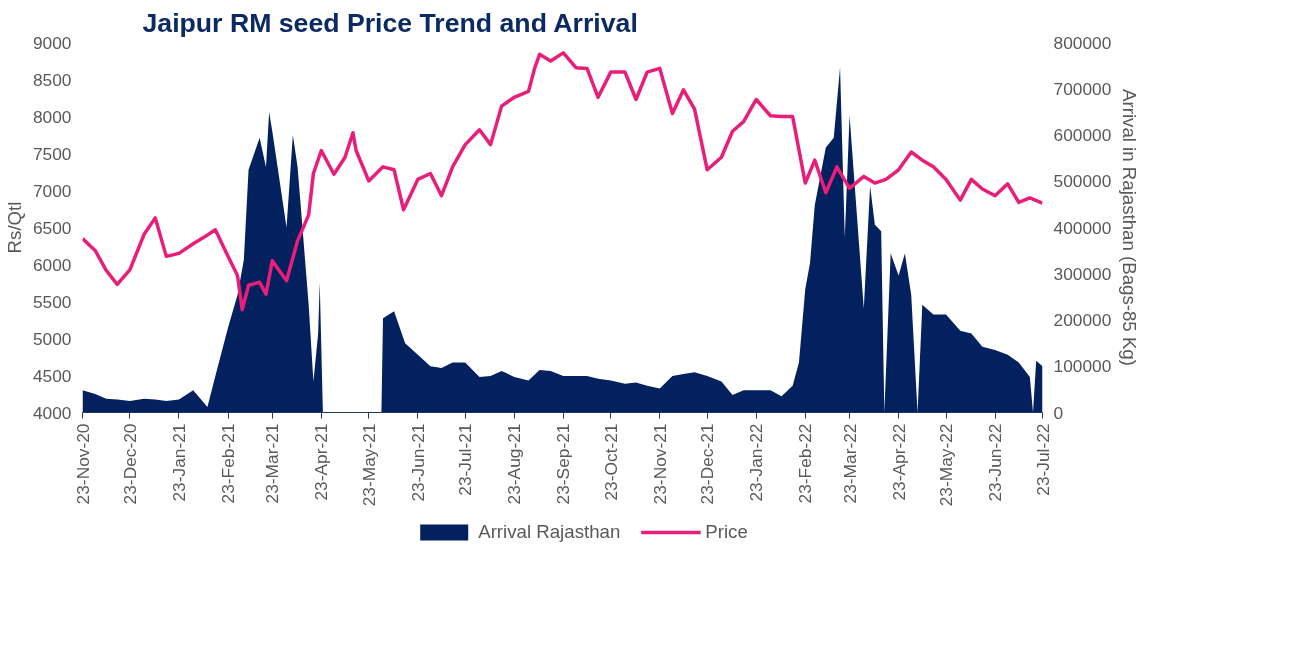 This screenshot has height=656, width=1299. What do you see at coordinates (52, 79) in the screenshot?
I see `y-tick-label: 8500` at bounding box center [52, 79].